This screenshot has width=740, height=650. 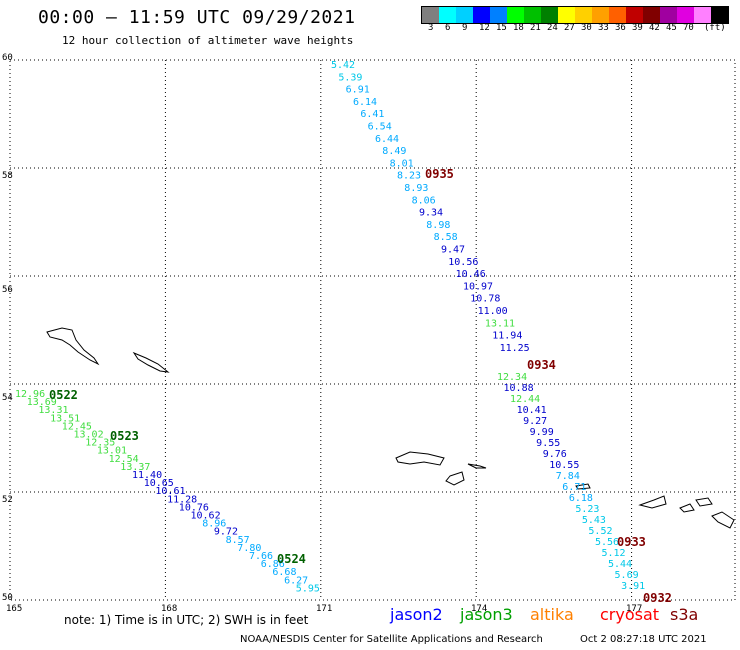 I want to click on wave-height-value: 12.44, so click(x=525, y=399).